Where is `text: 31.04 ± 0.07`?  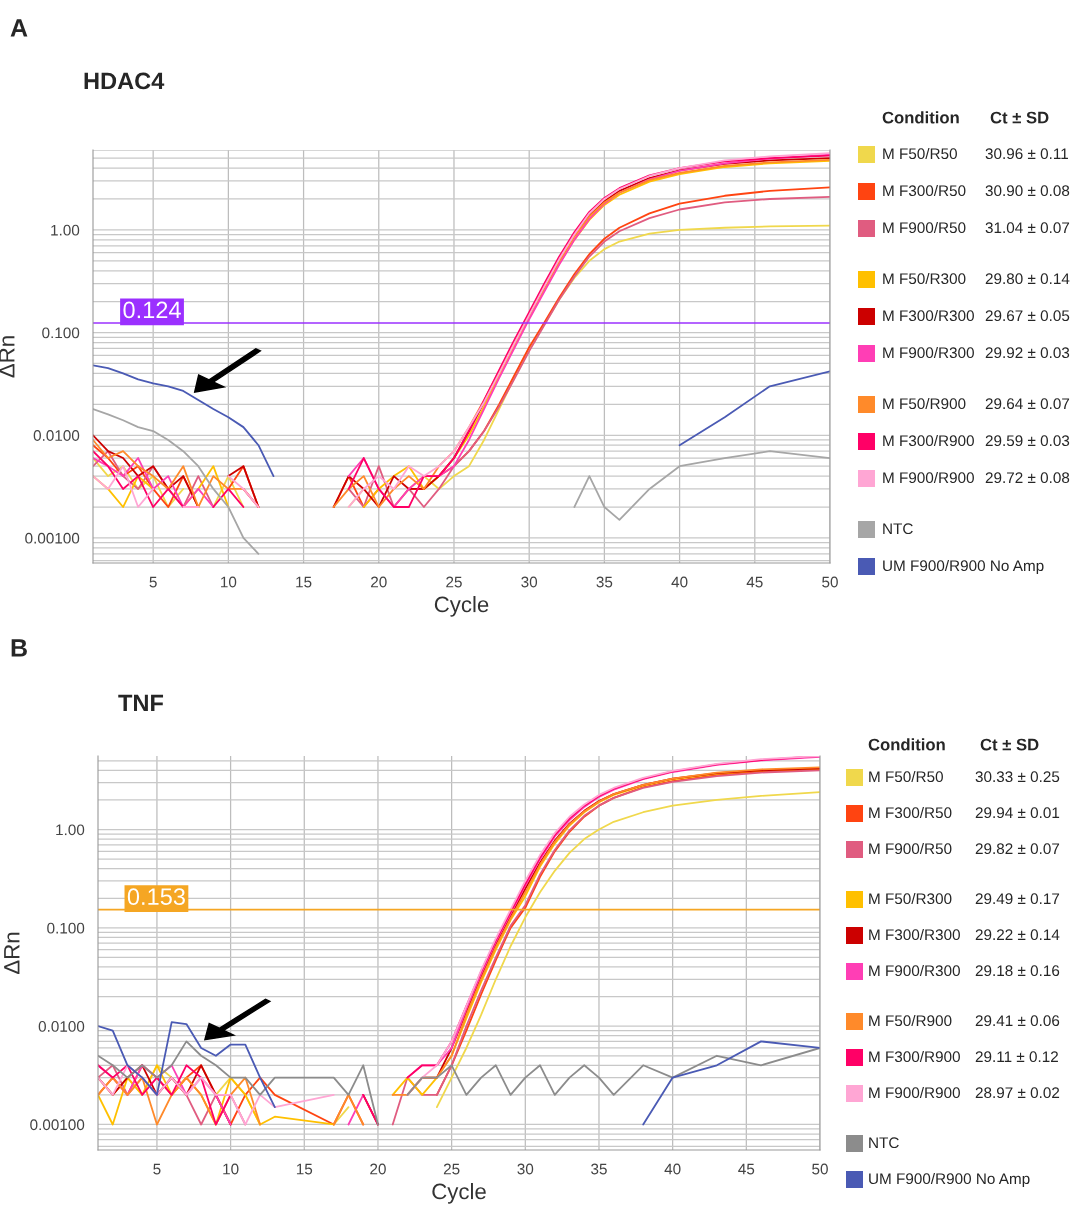 text: 31.04 ± 0.07 is located at coordinates (1027, 228).